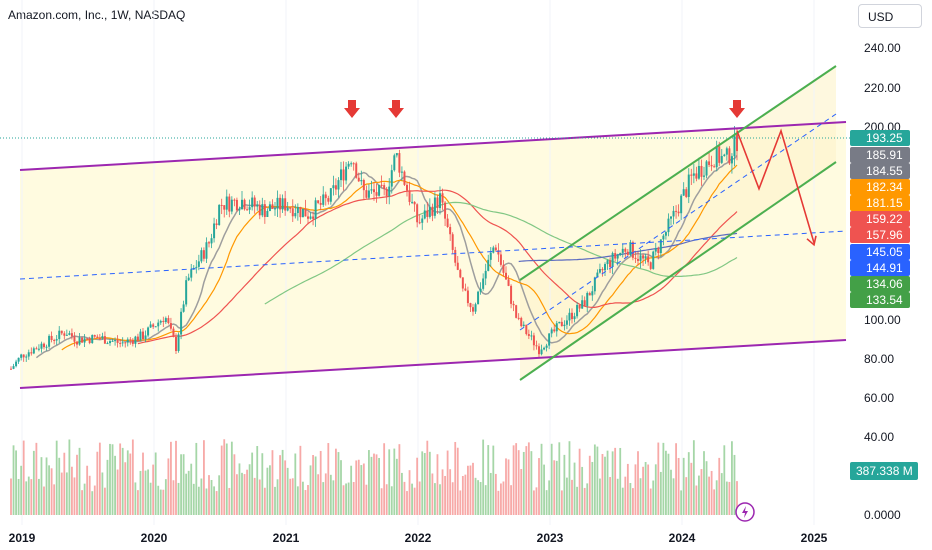 The height and width of the screenshot is (550, 932). I want to click on projection-arrowhead, so click(811, 241).